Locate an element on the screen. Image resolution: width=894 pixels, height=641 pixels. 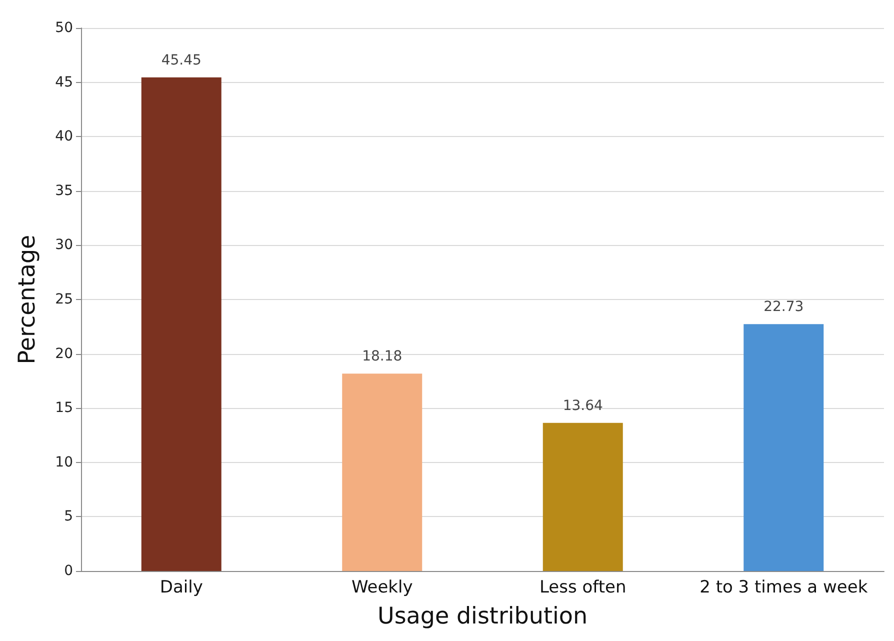
y-tick-label: 25 is located at coordinates (64, 300).